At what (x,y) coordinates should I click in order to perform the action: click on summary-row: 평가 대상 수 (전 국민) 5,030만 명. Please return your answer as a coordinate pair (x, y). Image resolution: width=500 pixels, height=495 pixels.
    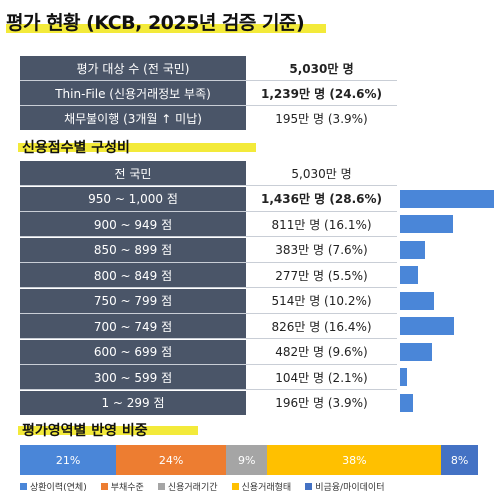
    Looking at the image, I should click on (208, 68).